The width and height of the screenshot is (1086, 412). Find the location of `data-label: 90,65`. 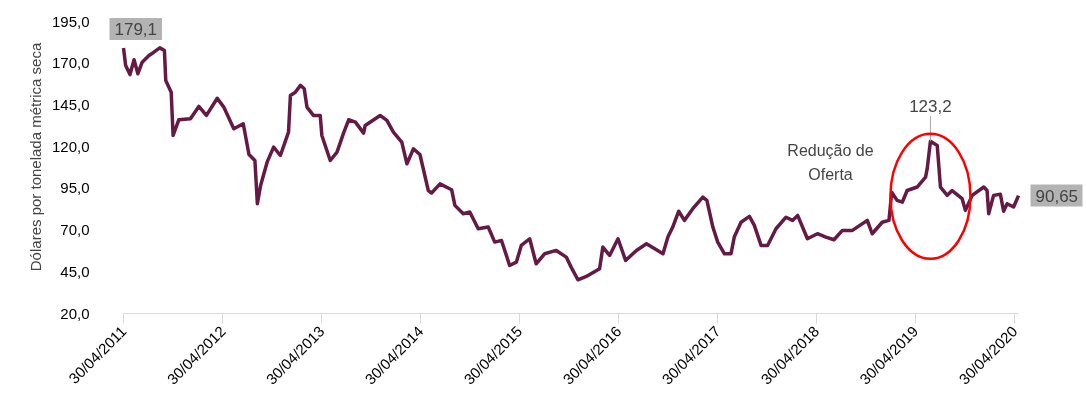

data-label: 90,65 is located at coordinates (1057, 196).